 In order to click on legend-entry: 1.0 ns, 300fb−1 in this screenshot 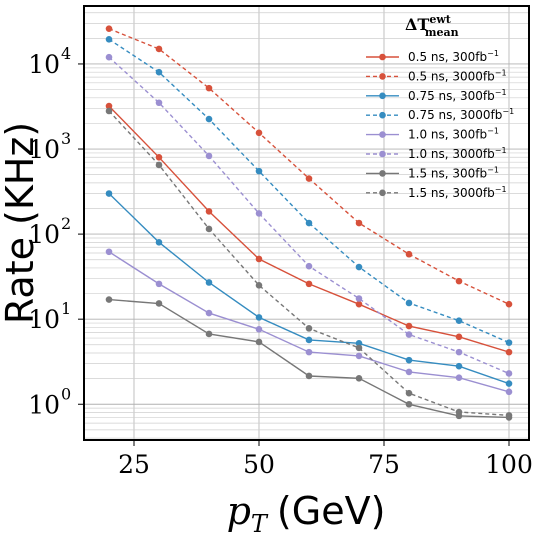, I will do `click(432, 134)`.